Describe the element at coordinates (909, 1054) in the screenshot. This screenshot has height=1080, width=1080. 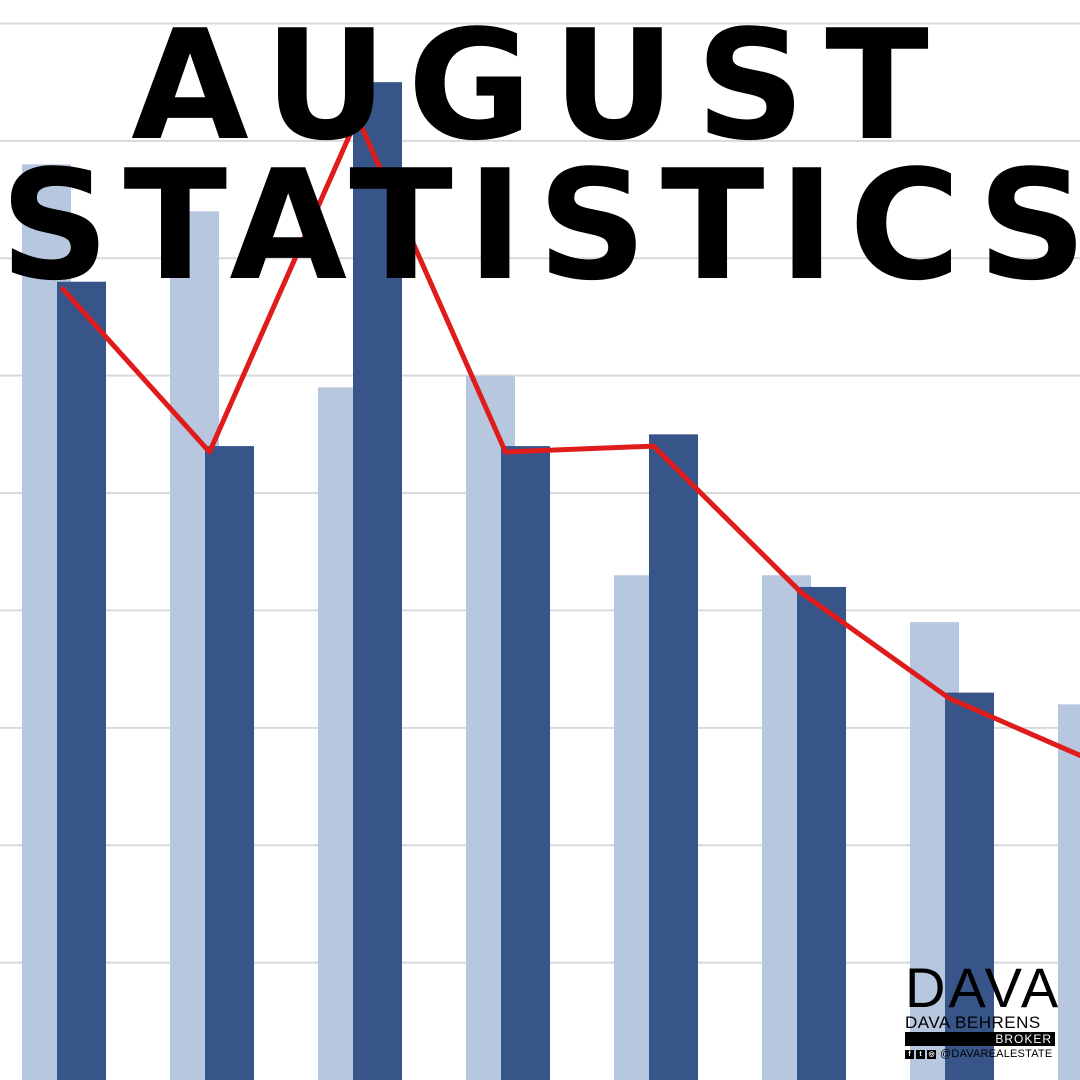
I see `facebook-icon: f` at that location.